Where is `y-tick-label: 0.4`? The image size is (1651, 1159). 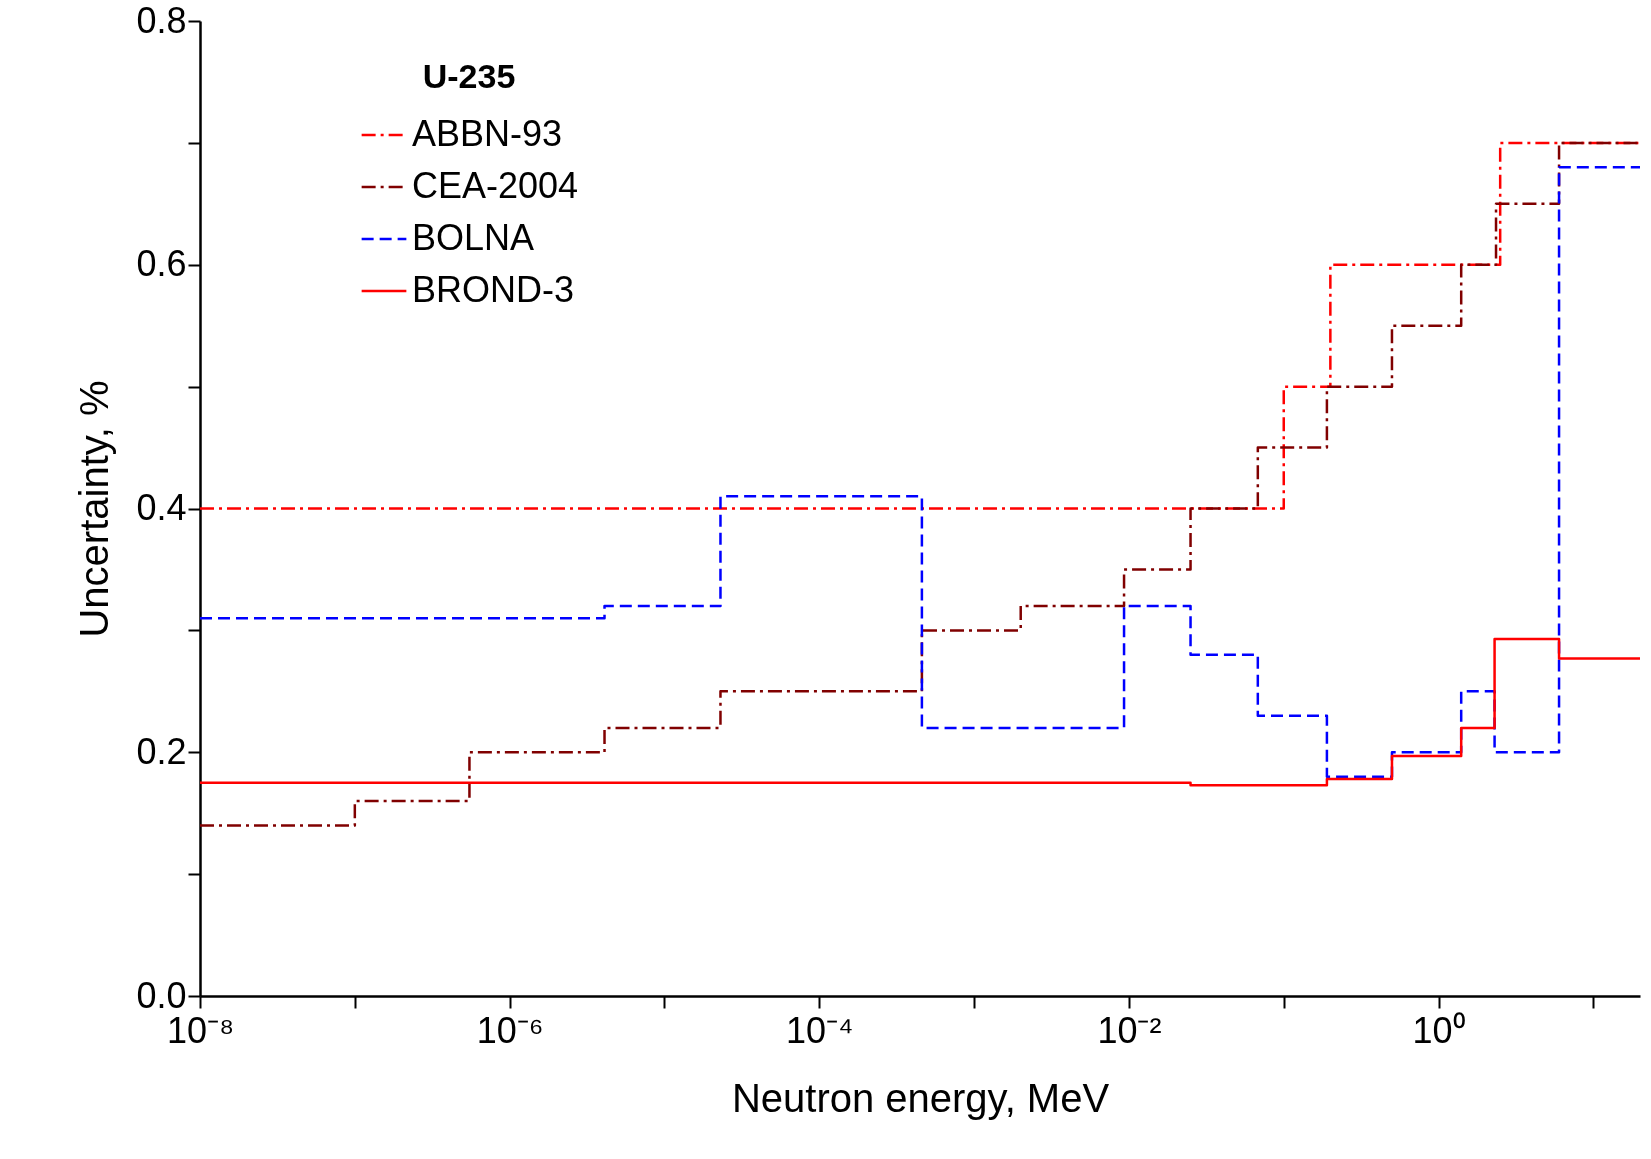 y-tick-label: 0.4 is located at coordinates (161, 507).